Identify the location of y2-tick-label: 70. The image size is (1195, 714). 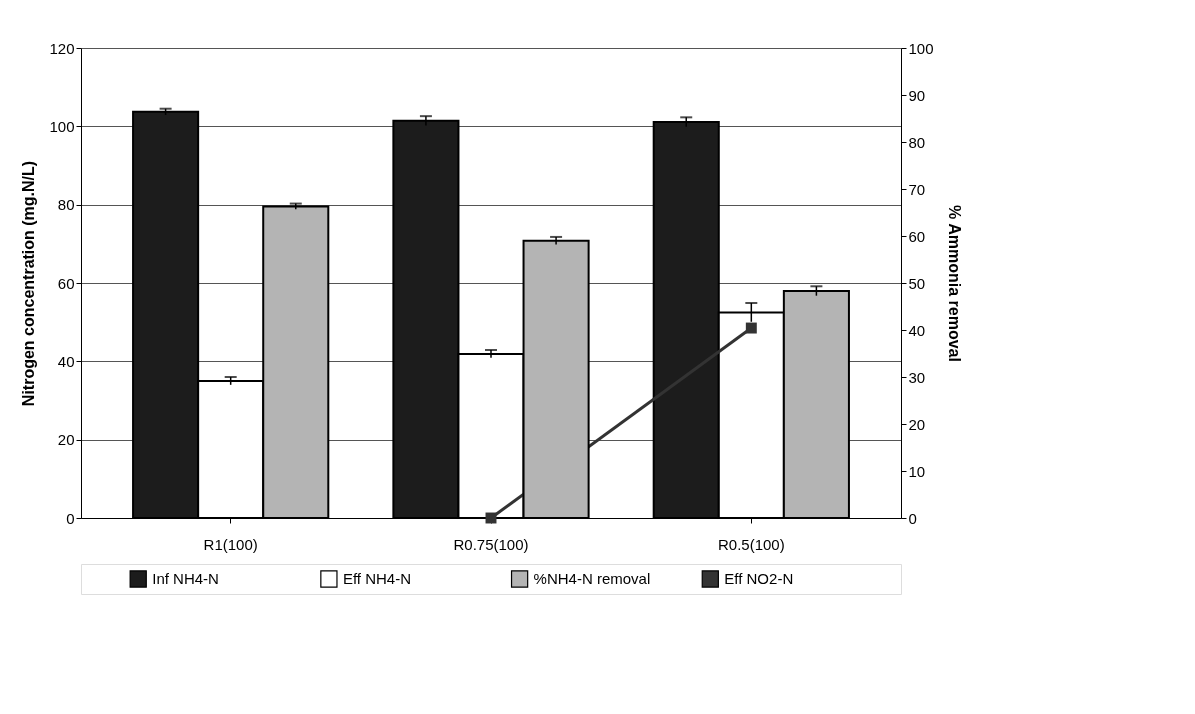
(917, 189).